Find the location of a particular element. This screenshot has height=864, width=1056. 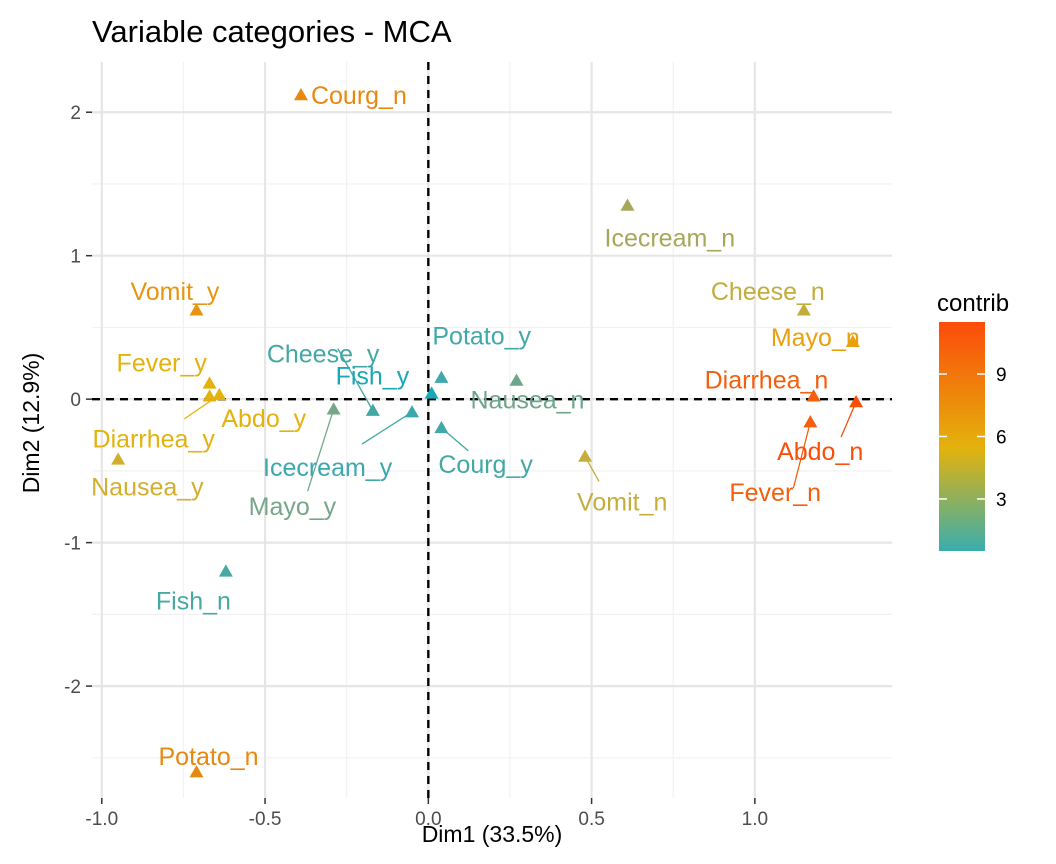

x-axis-ticks: -1.0 -0.5 0.0 0.5 1.0 is located at coordinates (426, 814).